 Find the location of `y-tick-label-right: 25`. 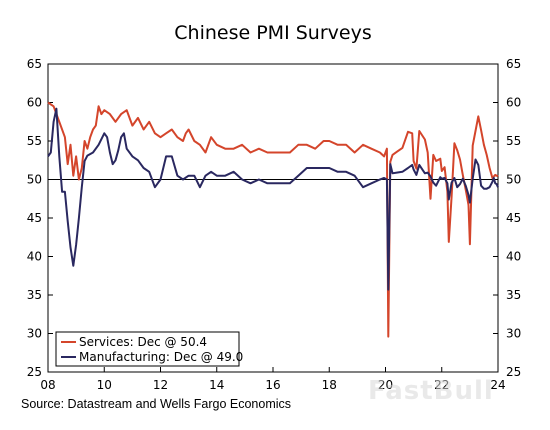

y-tick-label-right: 25 is located at coordinates (513, 372).